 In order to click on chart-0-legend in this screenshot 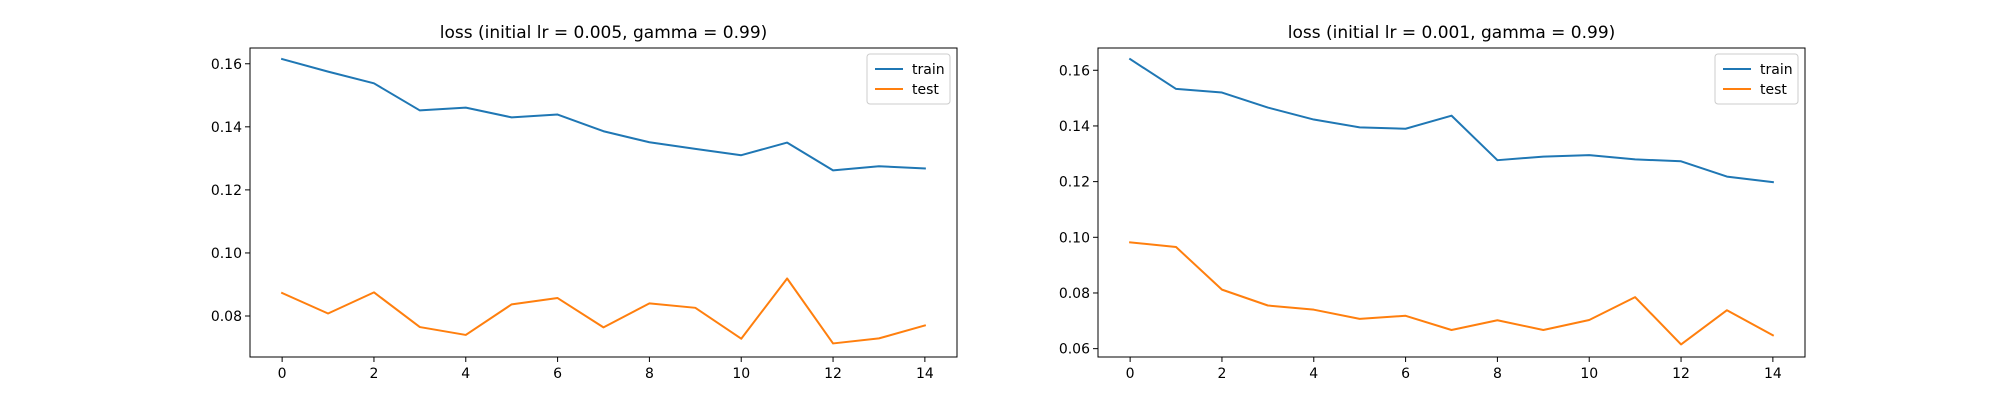, I will do `click(908, 79)`.